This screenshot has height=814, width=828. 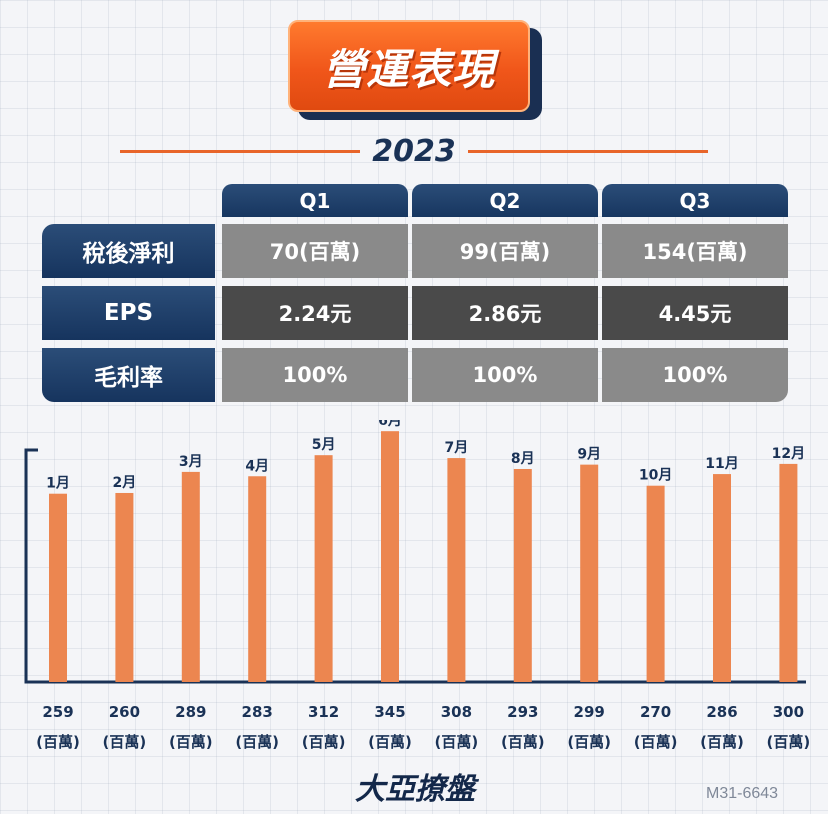 I want to click on row-label-gross-margin: 毛利率, so click(x=128, y=375).